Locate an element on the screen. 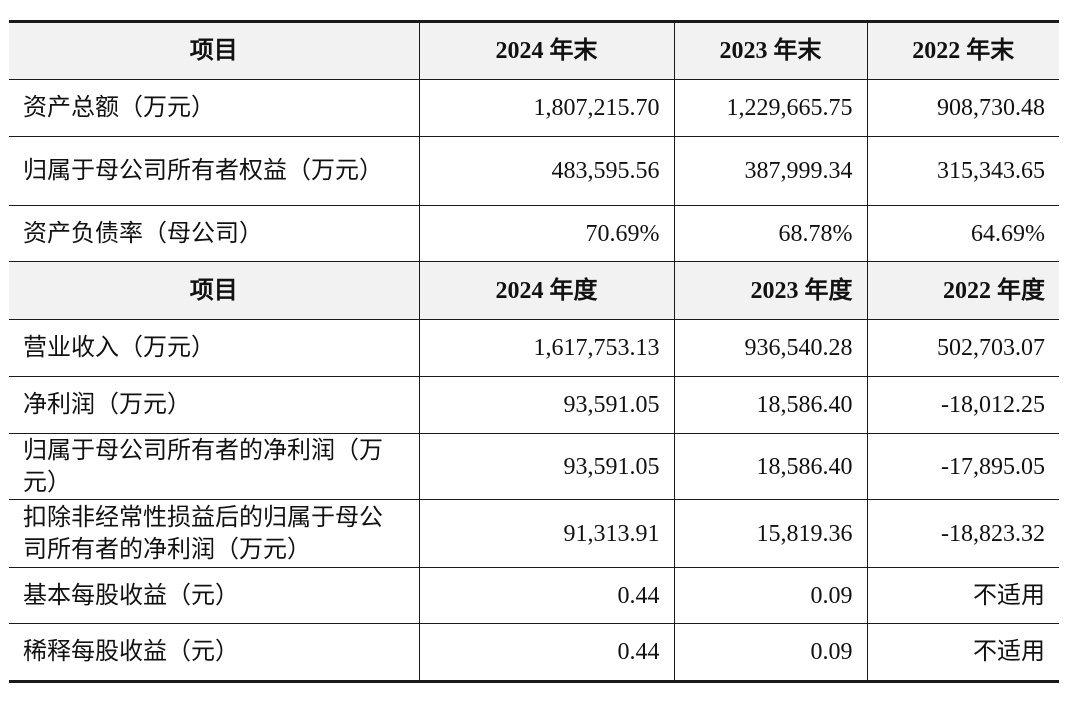 This screenshot has height=702, width=1080. cell-value: 70.69% is located at coordinates (546, 233).